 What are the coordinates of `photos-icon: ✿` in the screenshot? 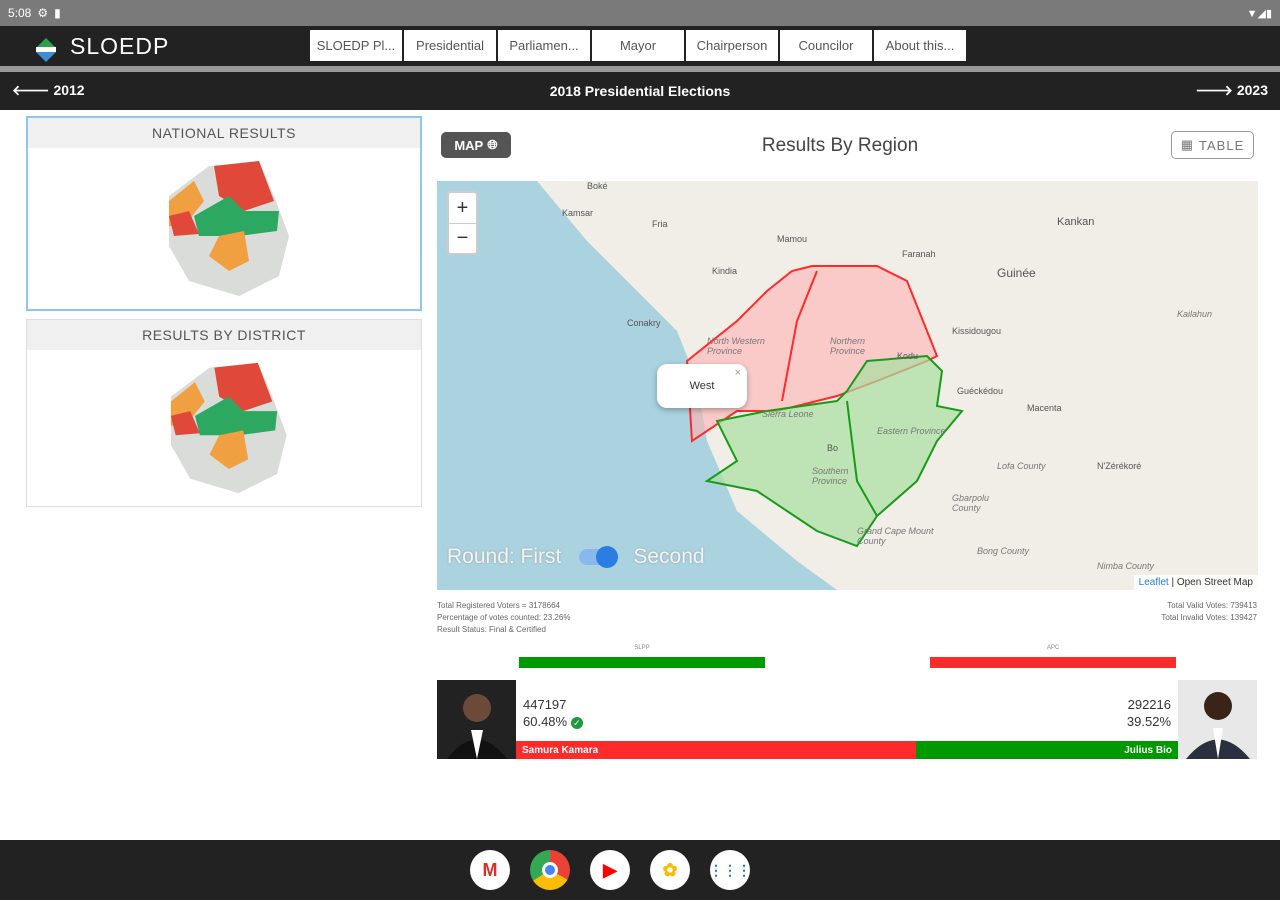 It's located at (670, 870).